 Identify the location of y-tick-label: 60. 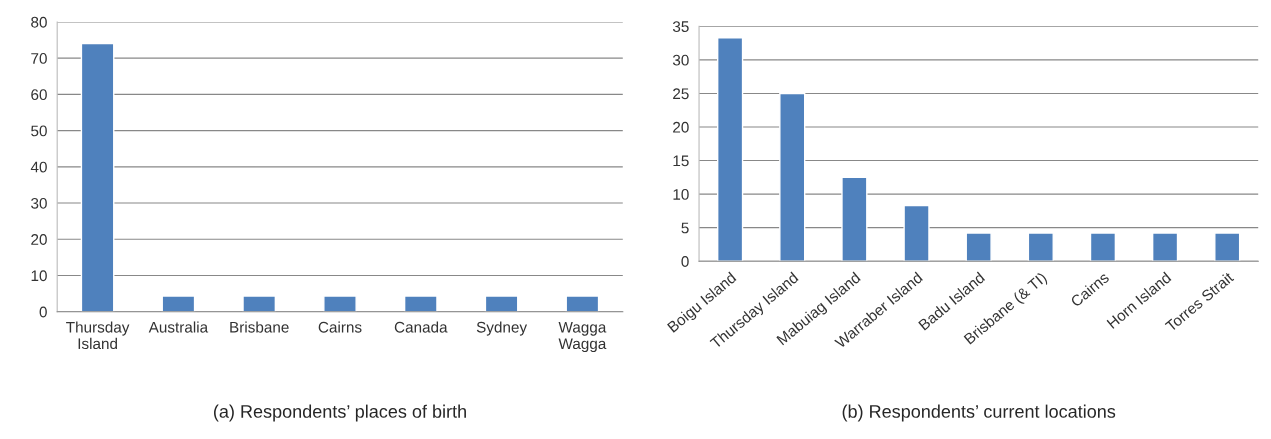
(39, 95).